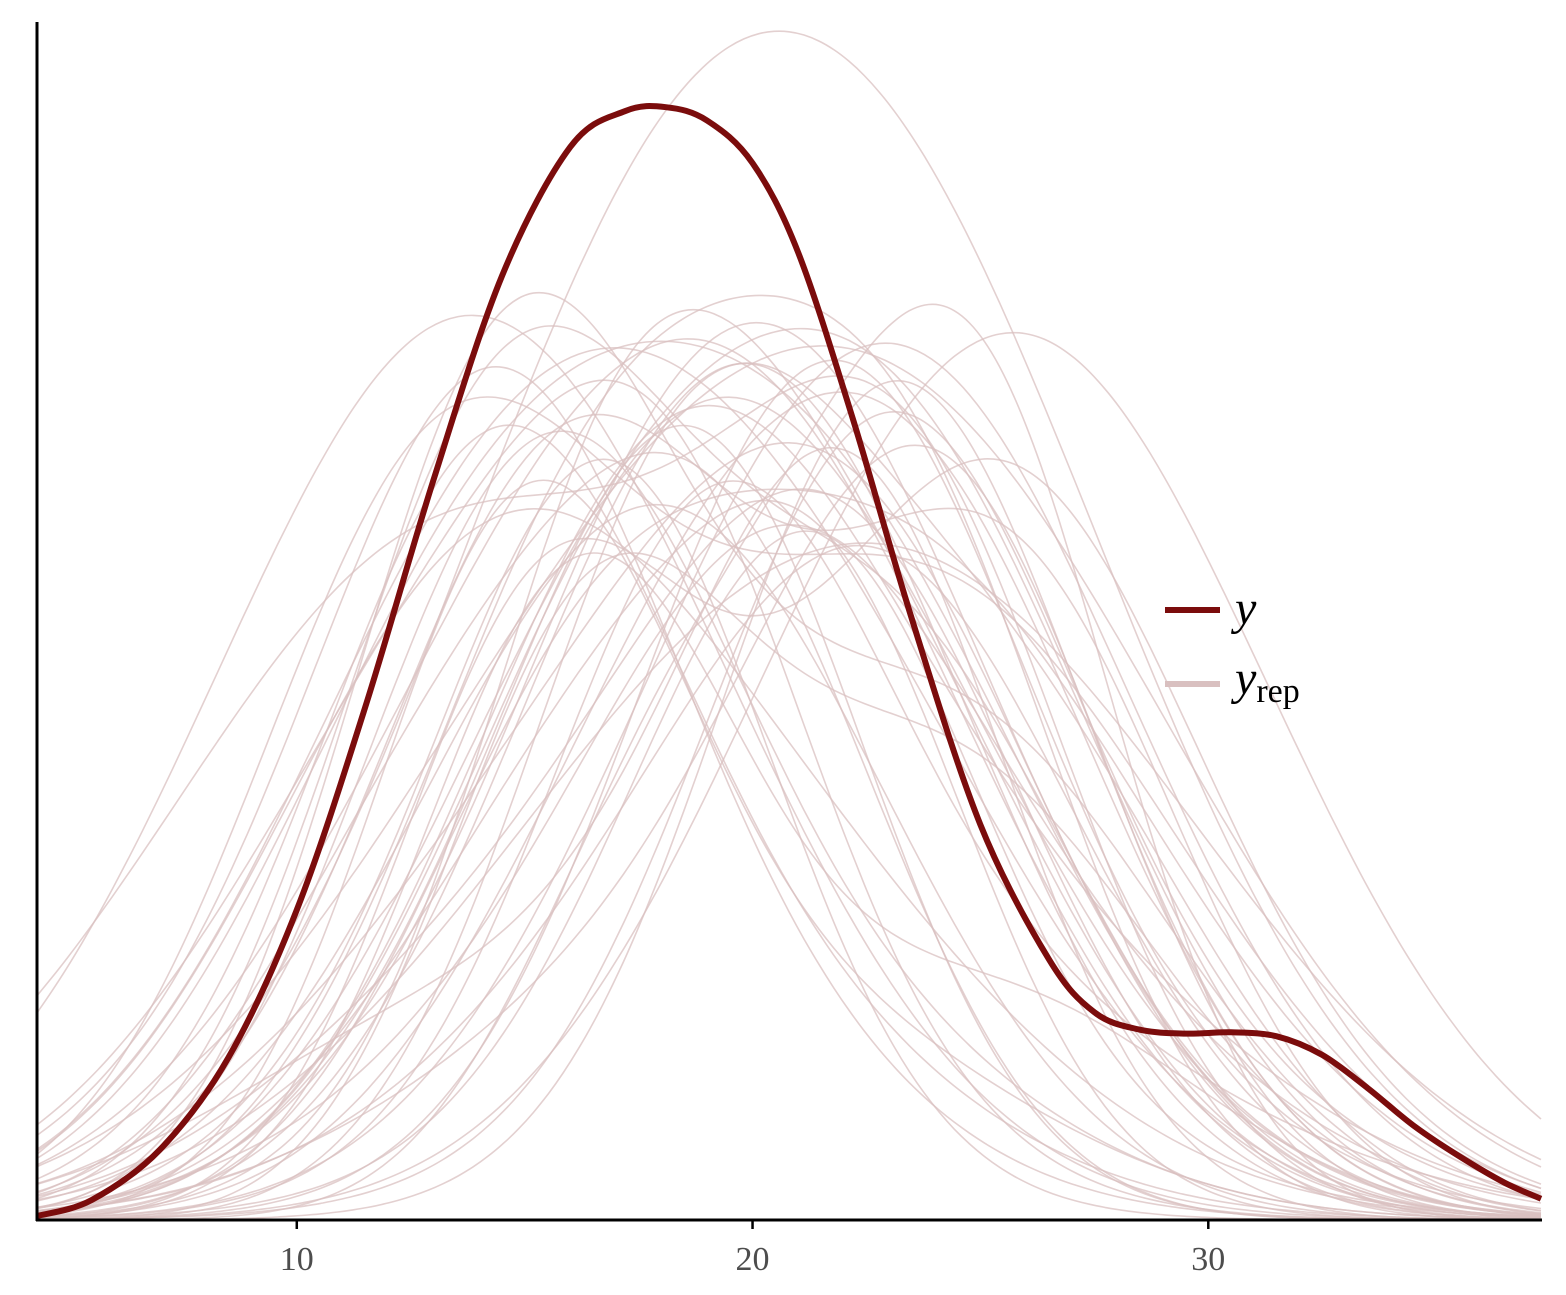 The width and height of the screenshot is (1566, 1295). What do you see at coordinates (1277, 691) in the screenshot?
I see `legend-label-yrep-subscript: rep` at bounding box center [1277, 691].